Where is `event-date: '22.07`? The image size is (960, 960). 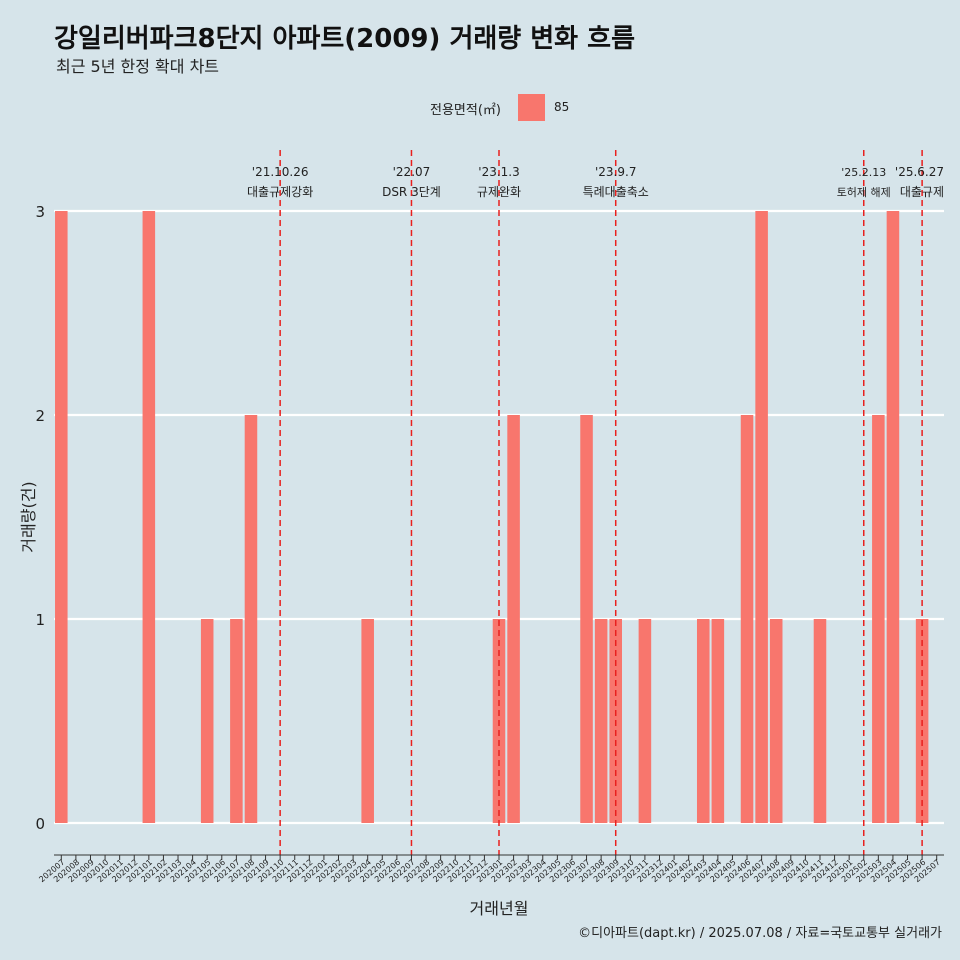
event-date: '22.07 is located at coordinates (412, 172).